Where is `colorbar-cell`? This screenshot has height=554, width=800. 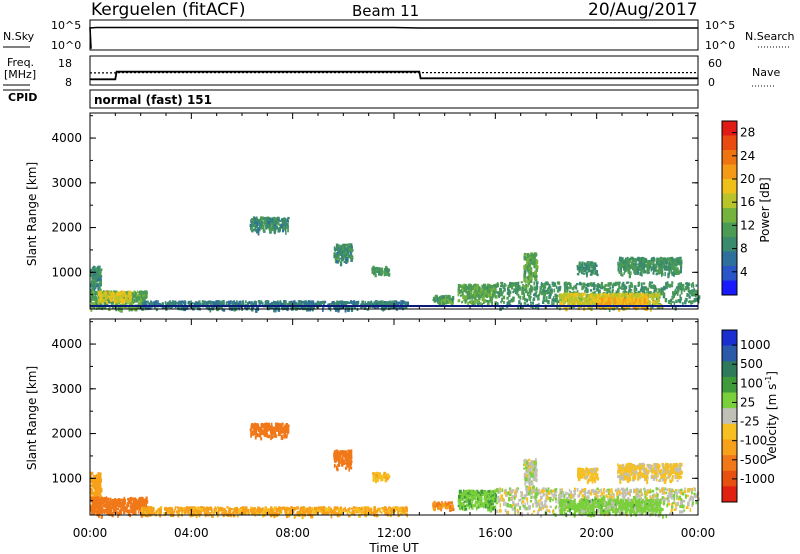 colorbar-cell is located at coordinates (729, 143).